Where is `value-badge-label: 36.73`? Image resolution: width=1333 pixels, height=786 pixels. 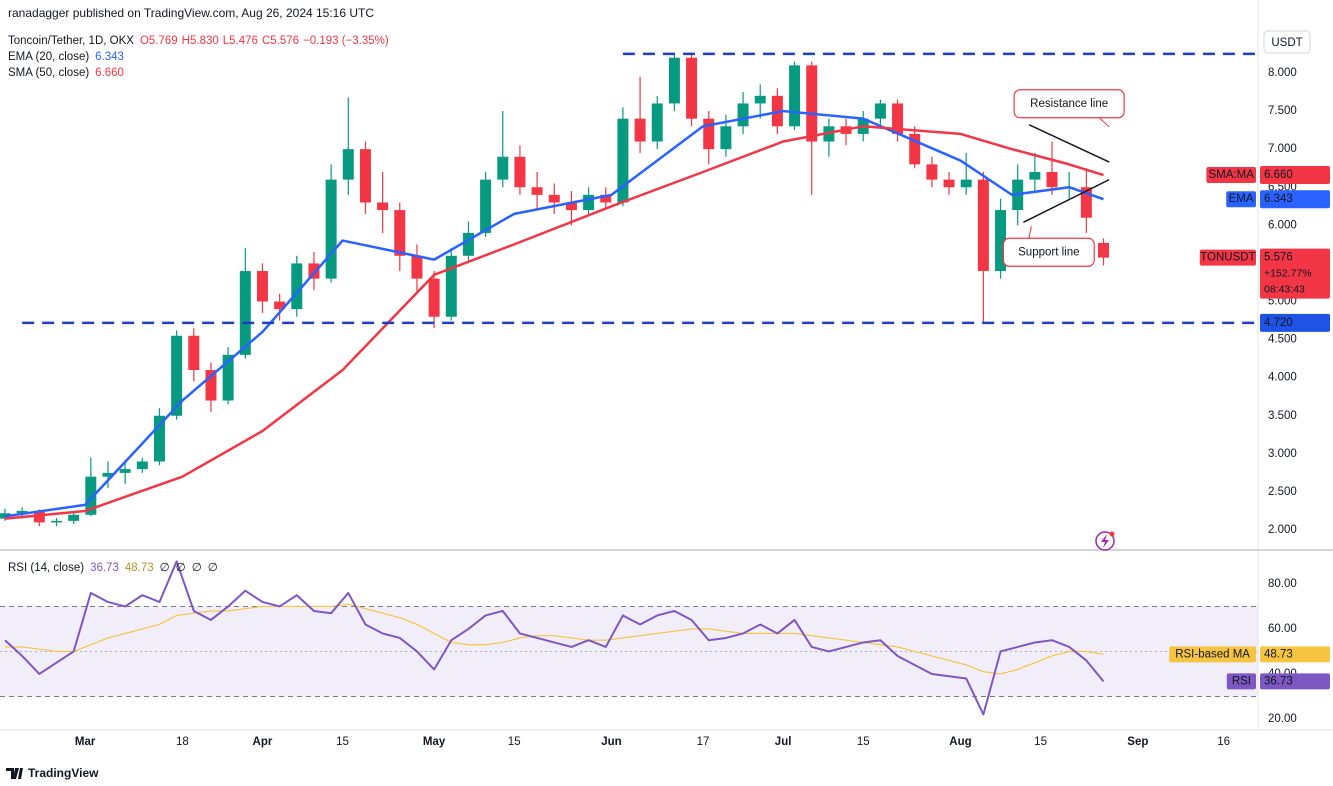 value-badge-label: 36.73 is located at coordinates (1278, 681).